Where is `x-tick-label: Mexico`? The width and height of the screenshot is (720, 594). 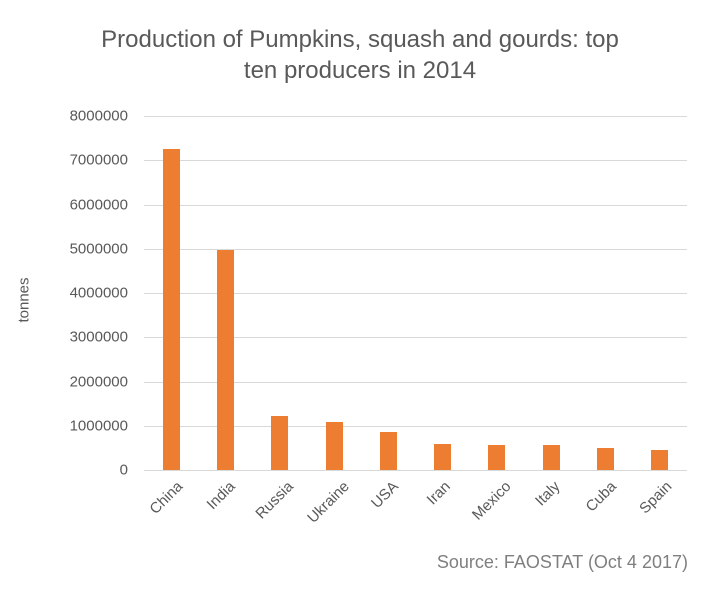
x-tick-label: Mexico is located at coordinates (492, 501).